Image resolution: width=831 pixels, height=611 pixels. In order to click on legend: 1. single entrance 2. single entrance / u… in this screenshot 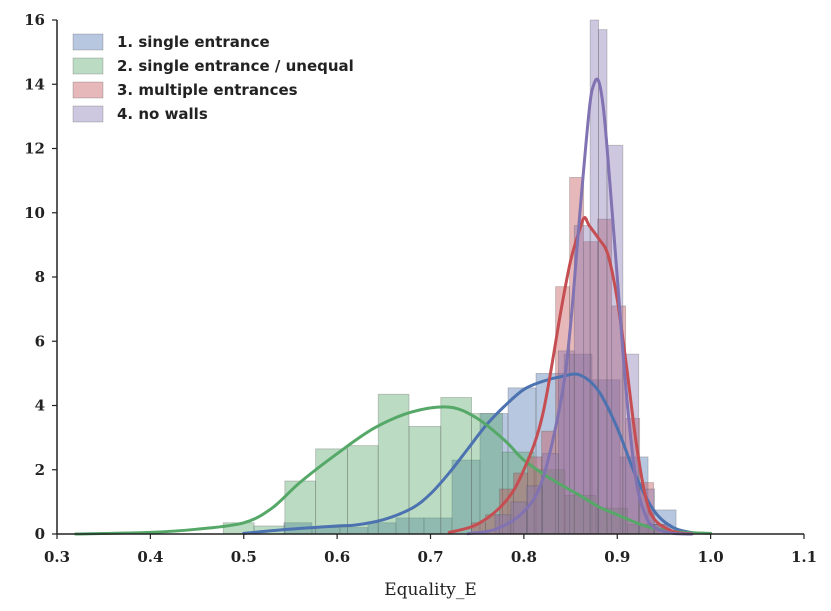, I will do `click(213, 78)`.